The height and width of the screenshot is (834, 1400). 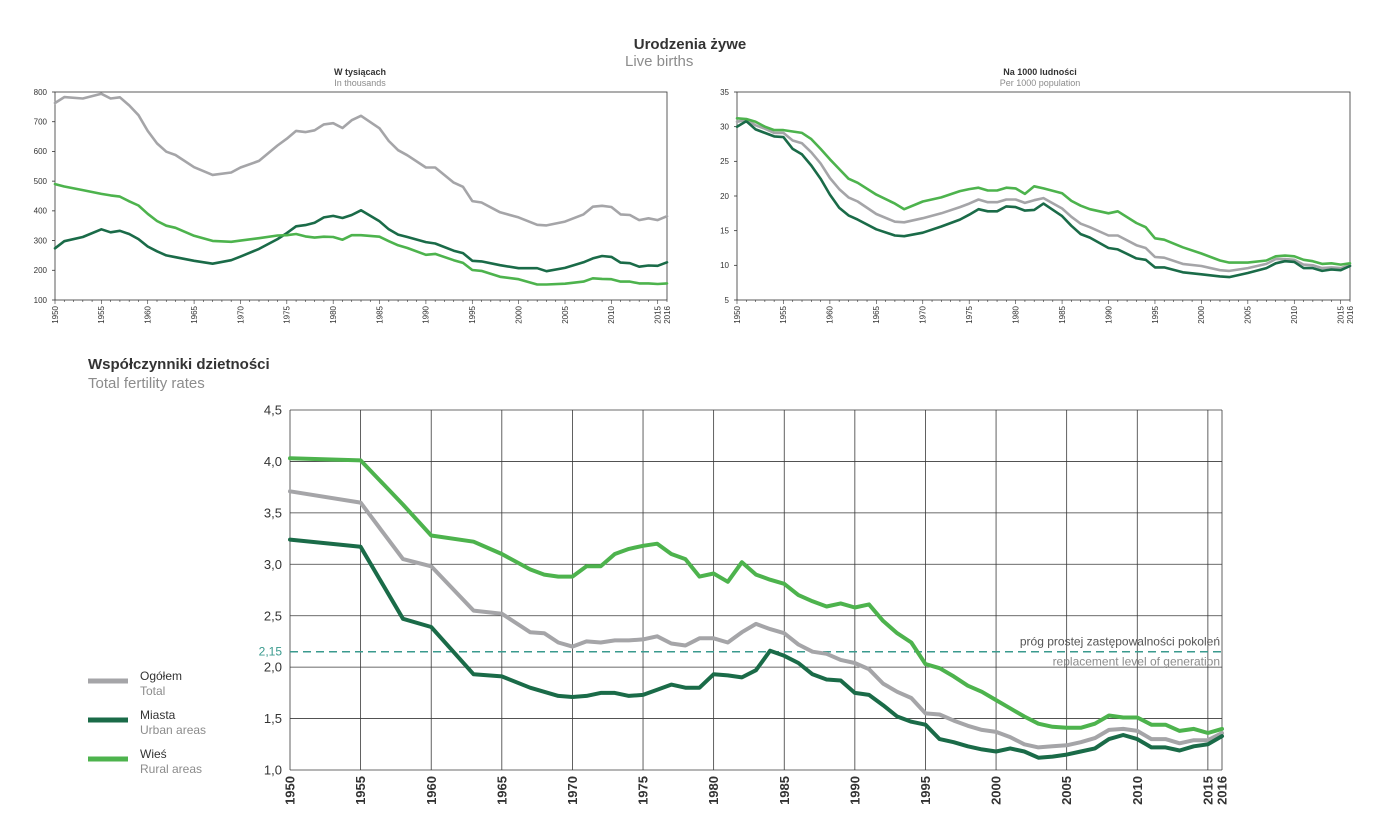 What do you see at coordinates (273, 667) in the screenshot?
I see `y-tick-label: 2,0` at bounding box center [273, 667].